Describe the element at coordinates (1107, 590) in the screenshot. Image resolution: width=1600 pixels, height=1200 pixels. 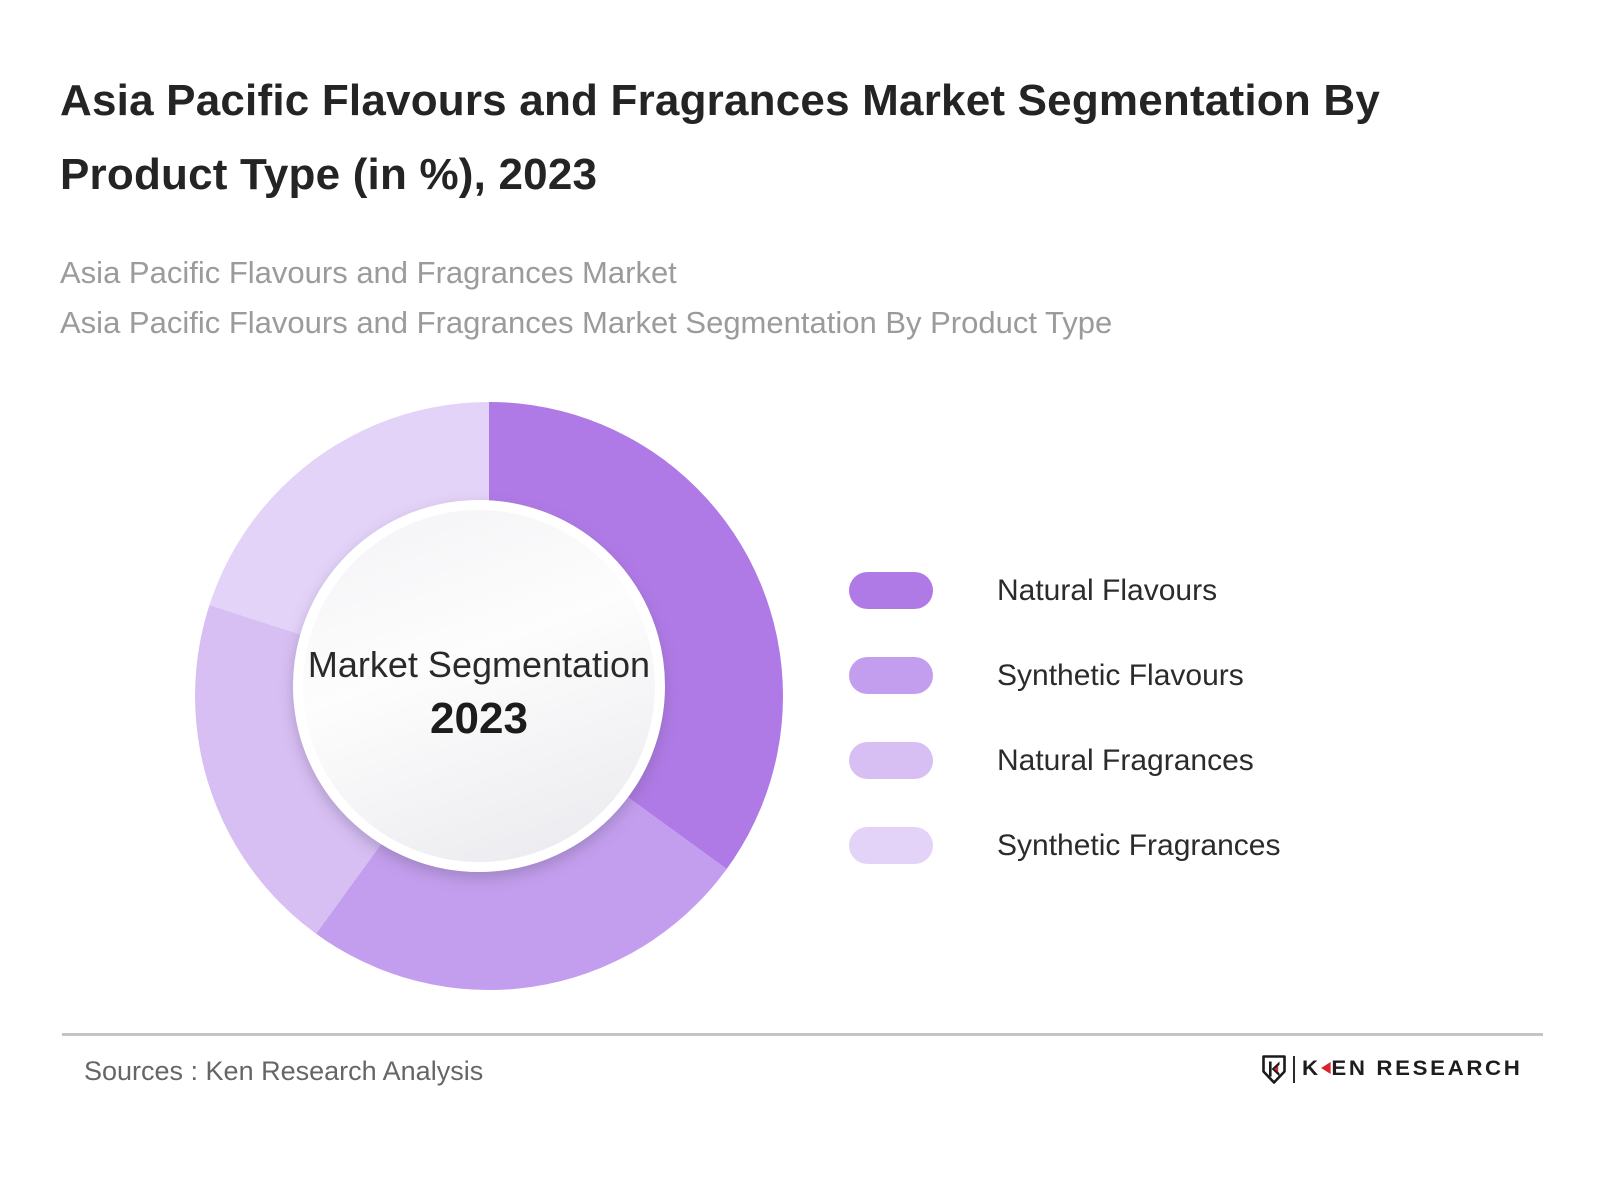
I see `legend-label-natural-flavours: Natural Flavours` at that location.